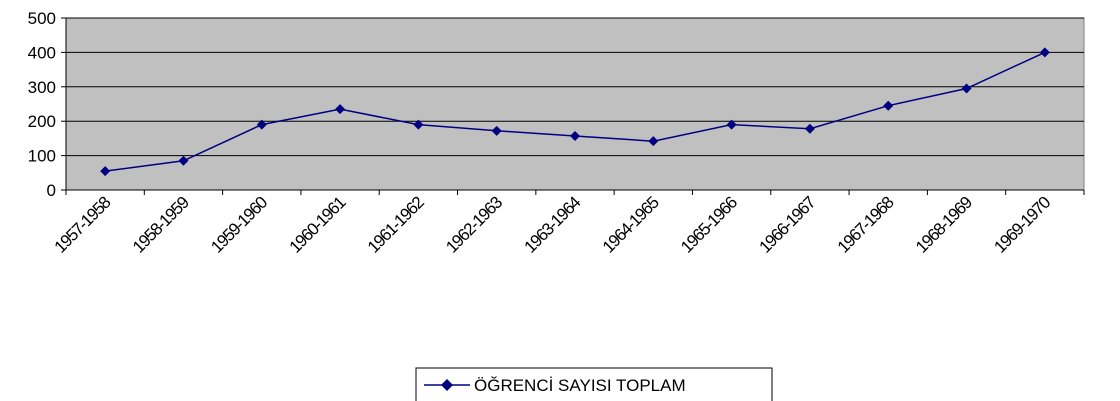 Image resolution: width=1120 pixels, height=401 pixels. What do you see at coordinates (42, 156) in the screenshot?
I see `y-tick-label: 100` at bounding box center [42, 156].